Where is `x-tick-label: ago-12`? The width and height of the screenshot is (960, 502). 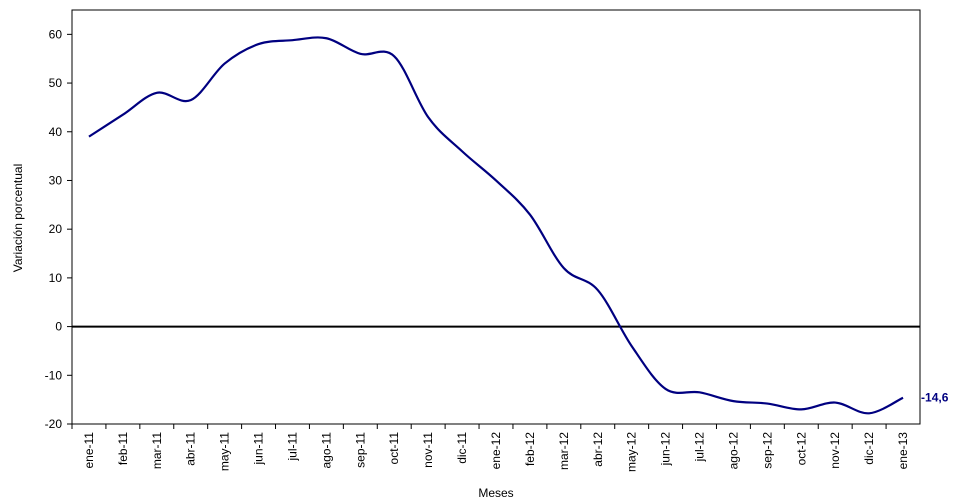
x-tick-label: ago-12 is located at coordinates (733, 451).